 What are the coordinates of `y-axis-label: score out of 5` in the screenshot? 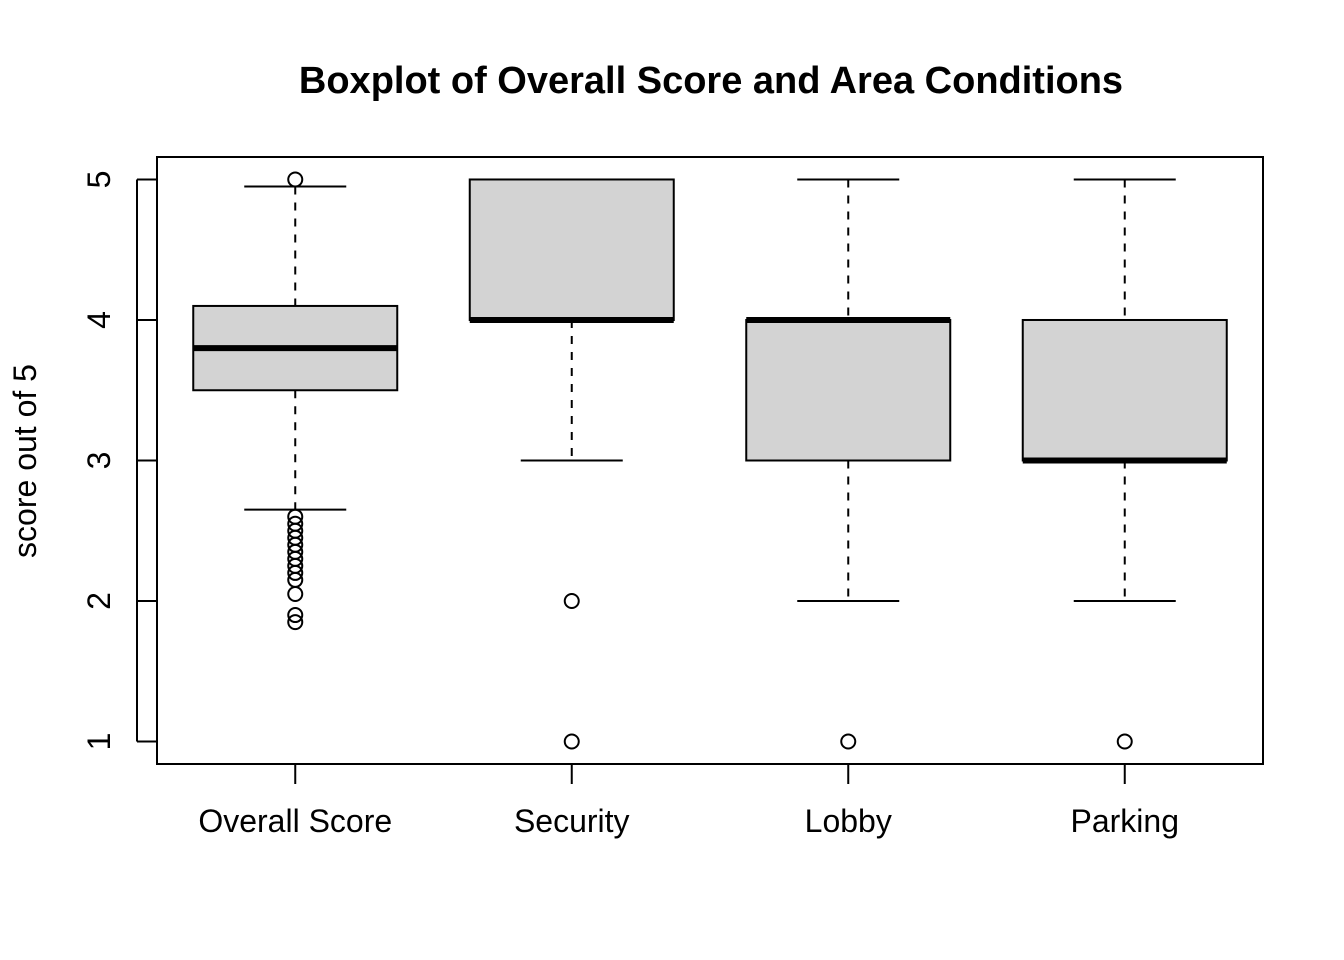 It's located at (25, 461).